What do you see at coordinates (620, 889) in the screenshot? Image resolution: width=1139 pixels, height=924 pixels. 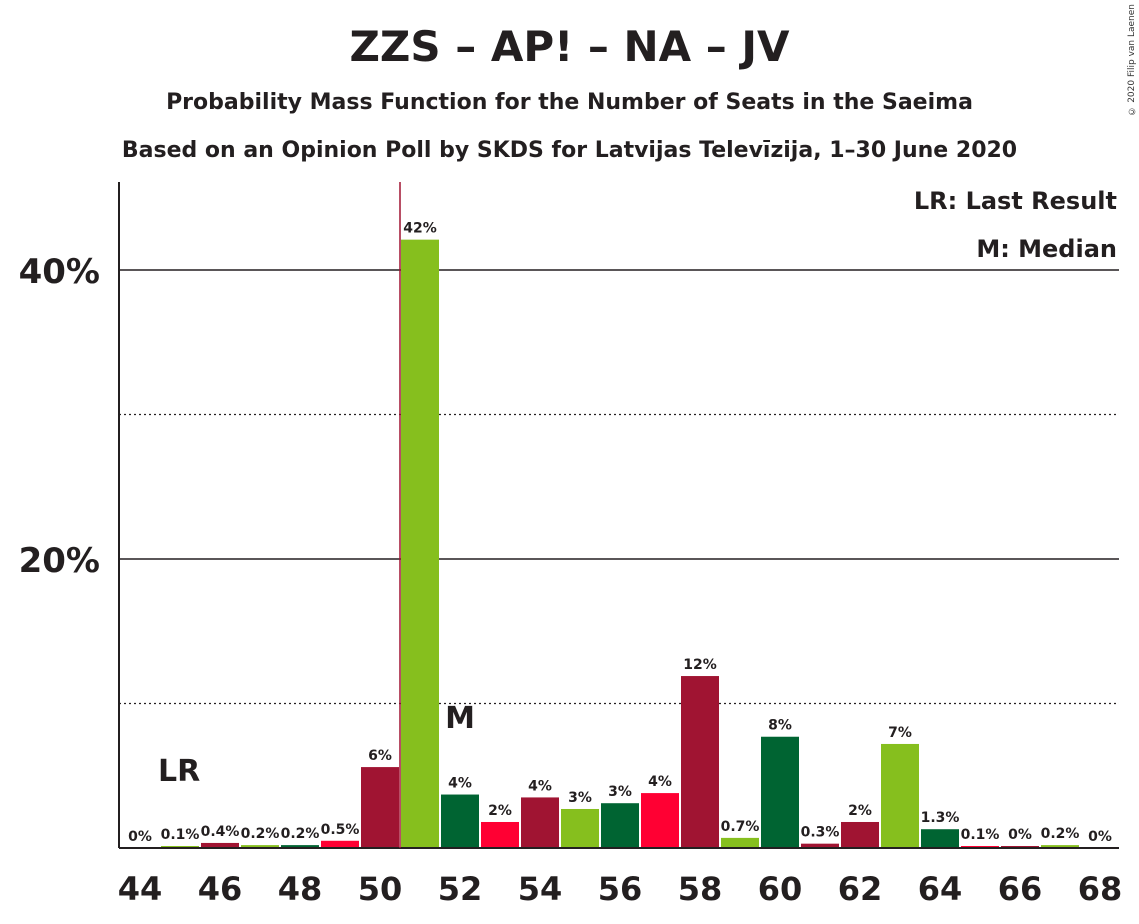 I see `x-tick-label: 56` at bounding box center [620, 889].